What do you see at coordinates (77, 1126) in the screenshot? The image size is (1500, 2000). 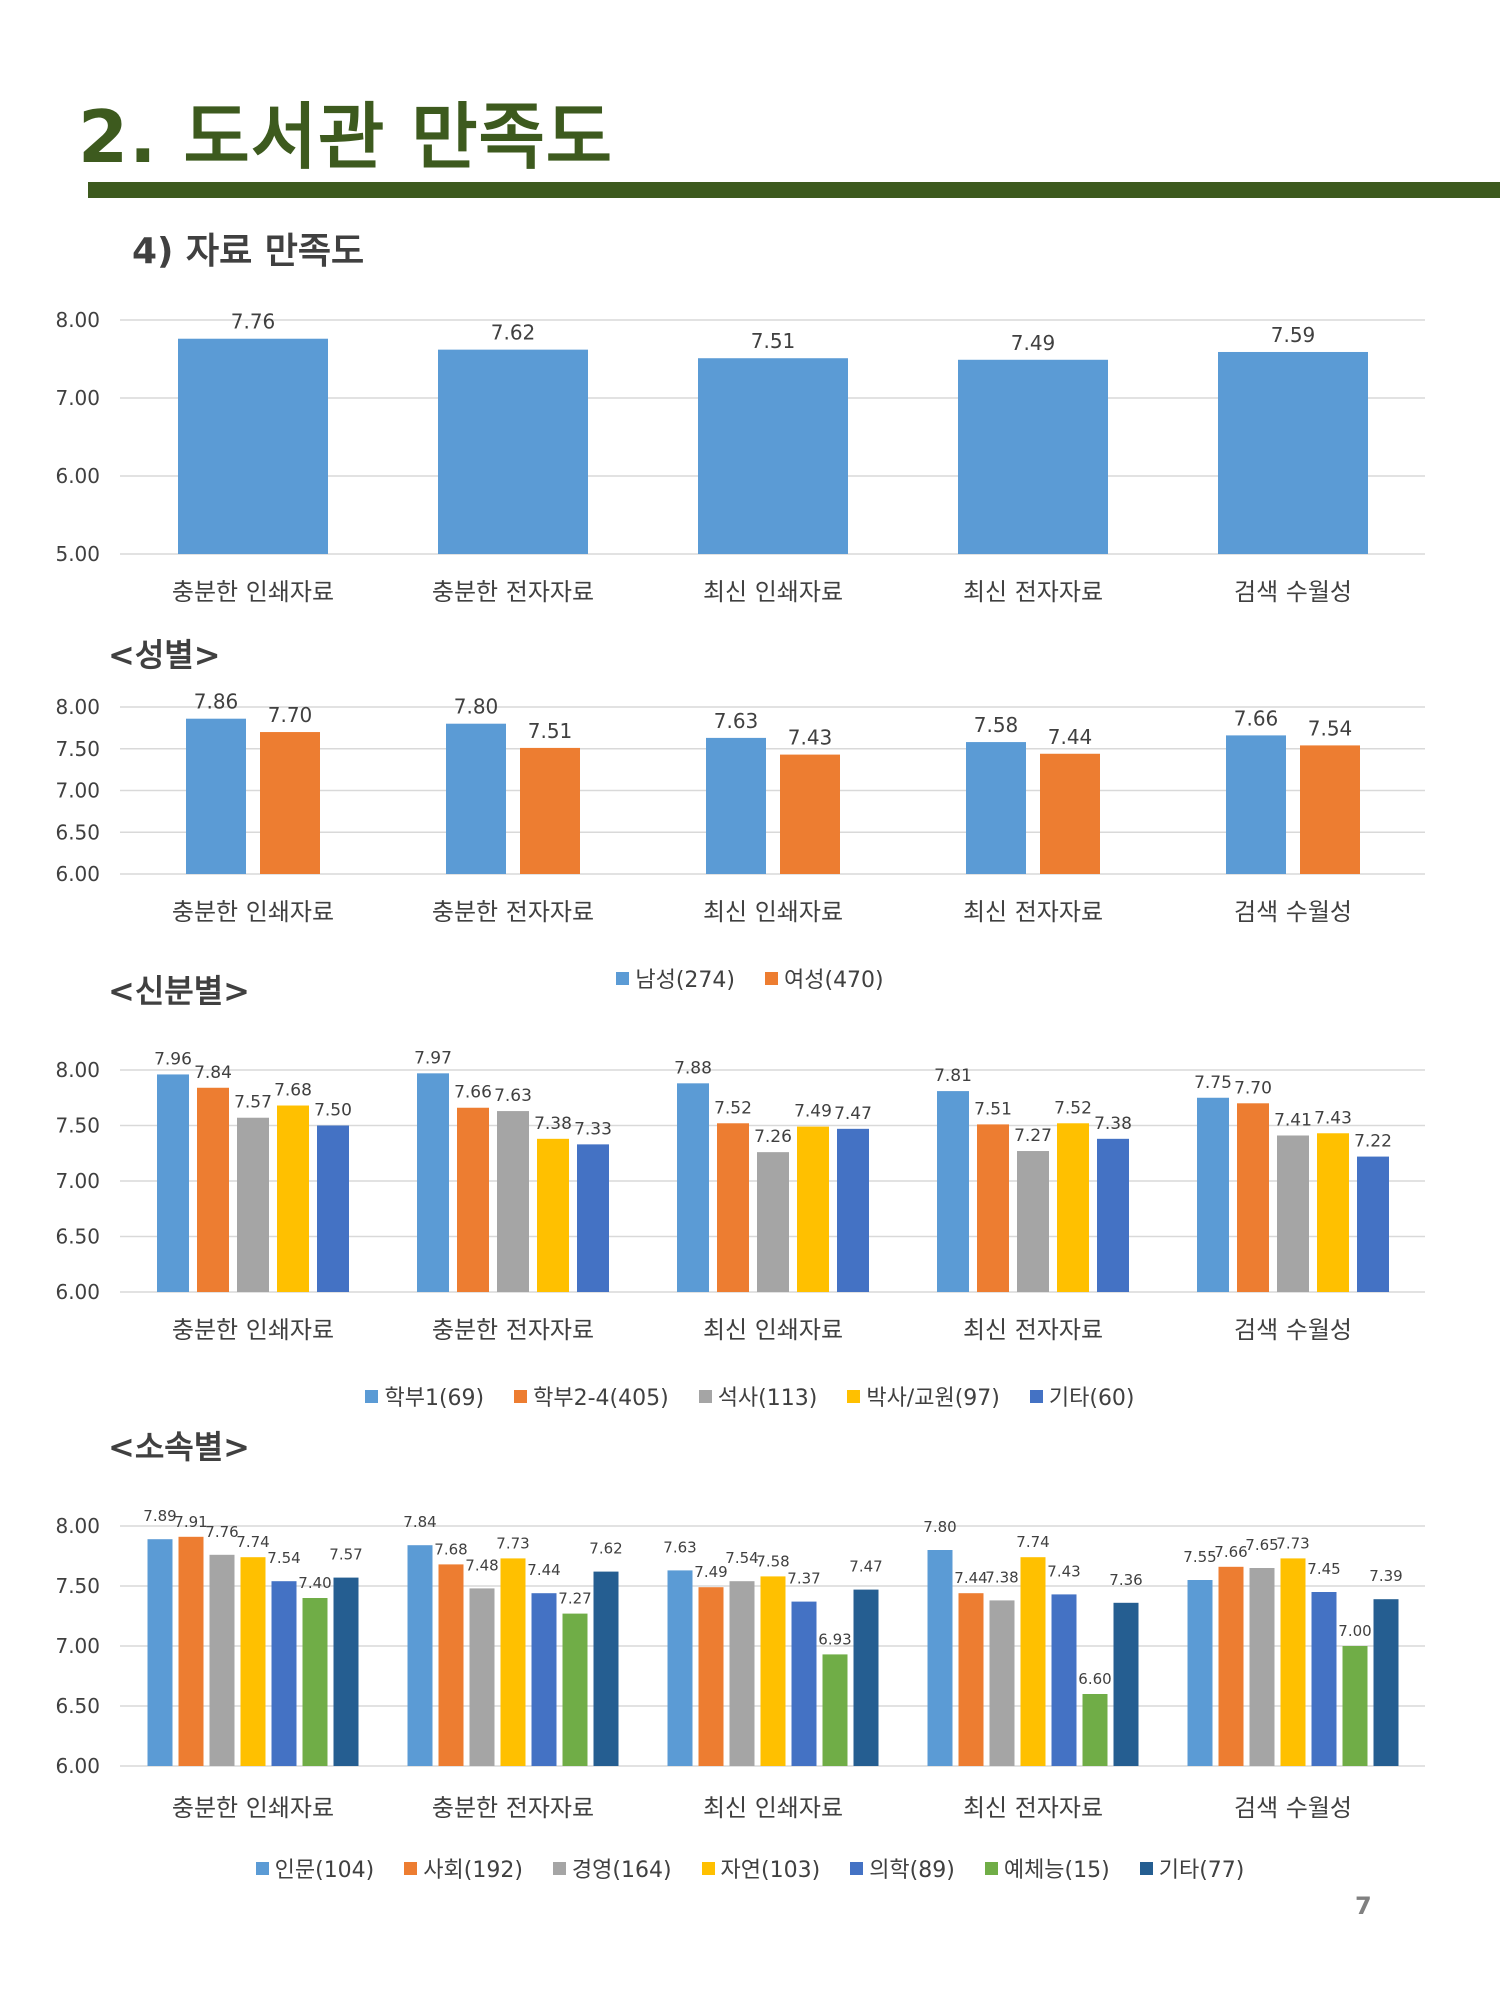 I see `y-tick-label: 7.50` at bounding box center [77, 1126].